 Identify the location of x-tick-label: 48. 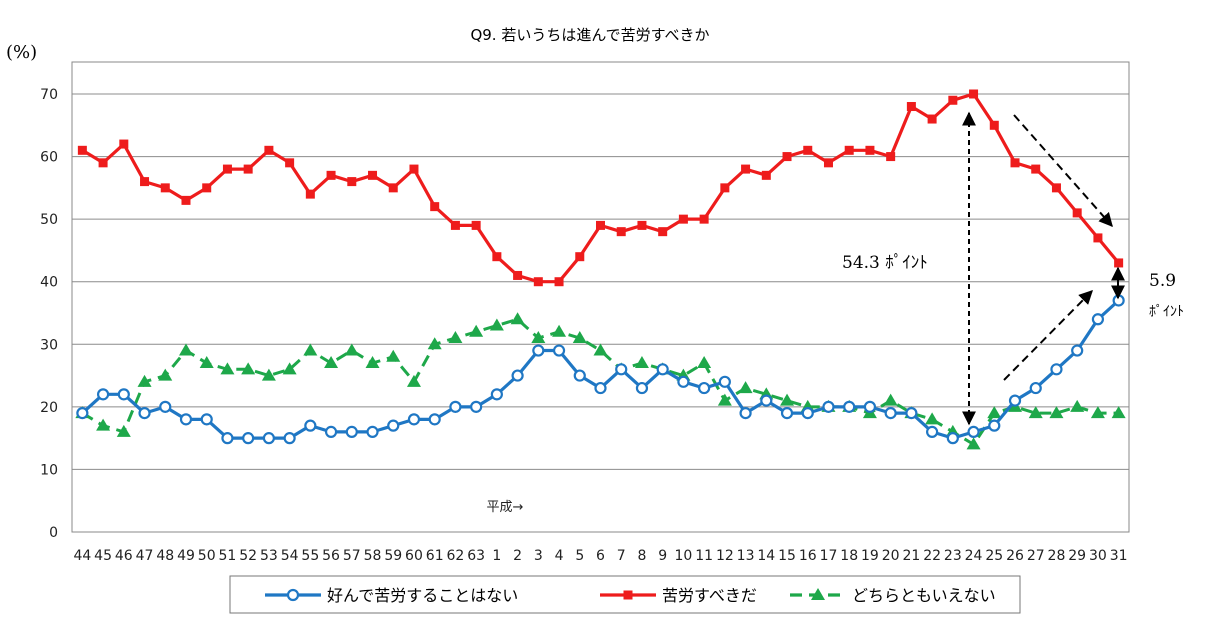
(165, 556).